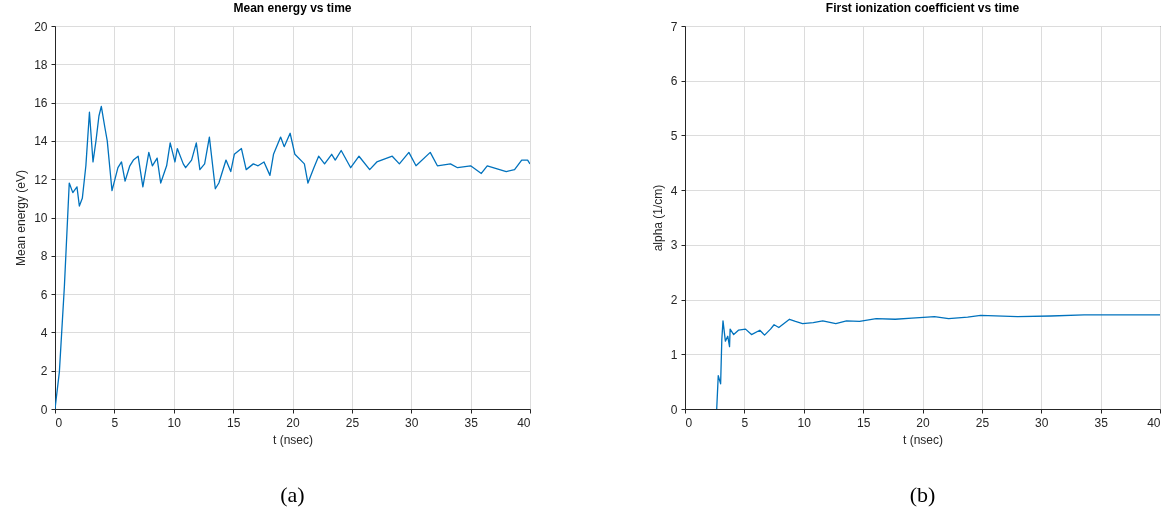 The image size is (1172, 522). Describe the element at coordinates (41, 64) in the screenshot. I see `y-tick-label: 18` at that location.